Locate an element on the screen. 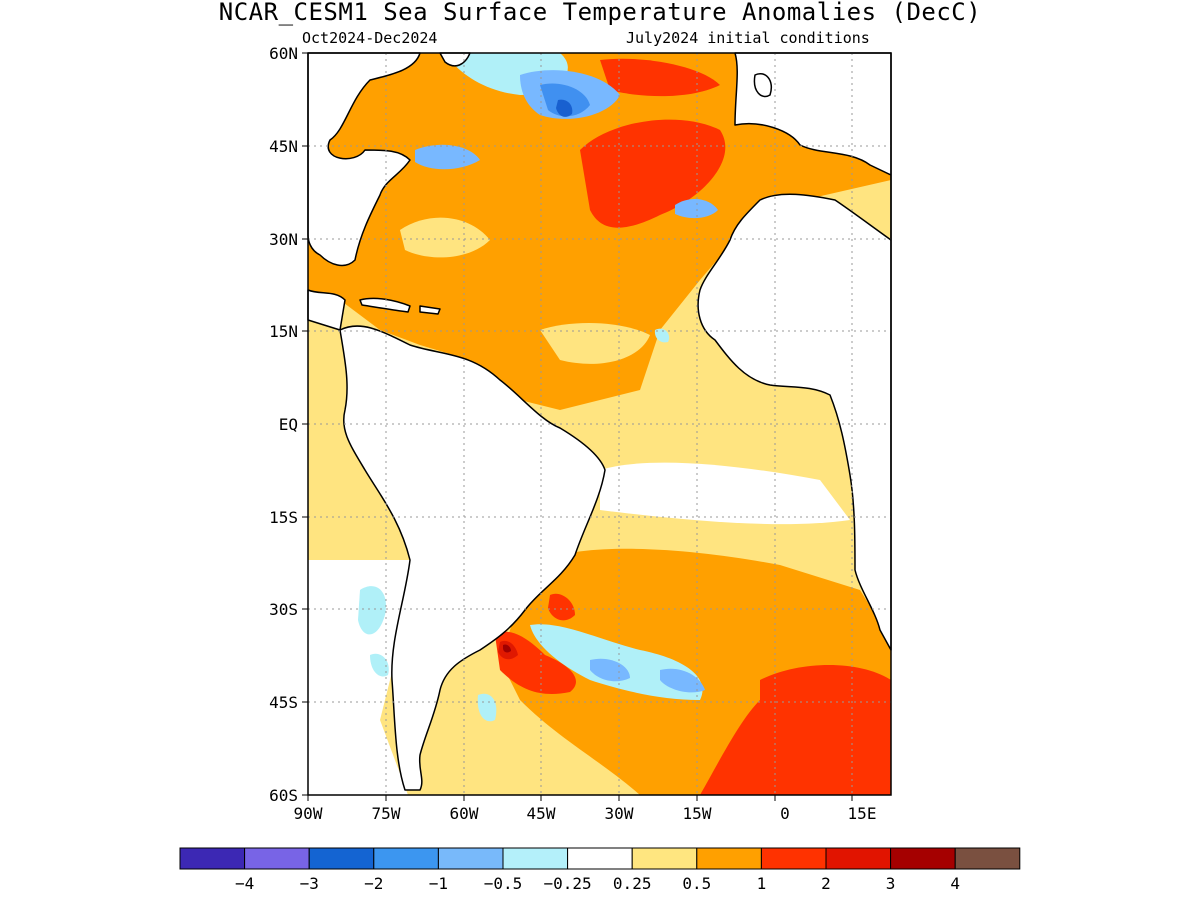 This screenshot has height=900, width=1200. anomaly-region-mid-atlantic-red is located at coordinates (653, 173).